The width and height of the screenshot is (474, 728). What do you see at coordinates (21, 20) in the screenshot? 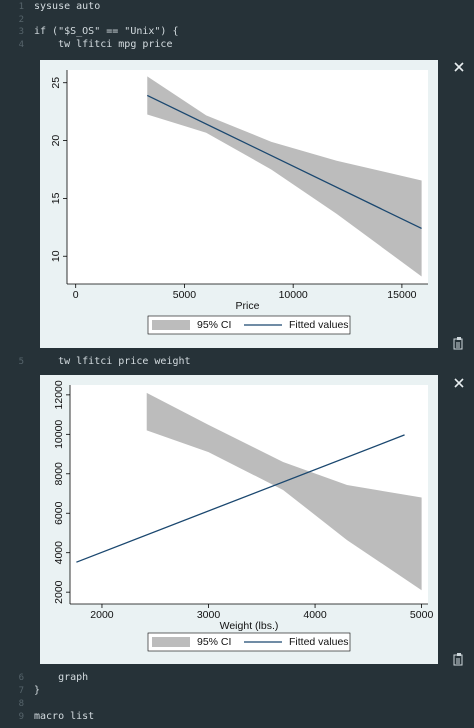
I see `line-number: 2` at bounding box center [21, 20].